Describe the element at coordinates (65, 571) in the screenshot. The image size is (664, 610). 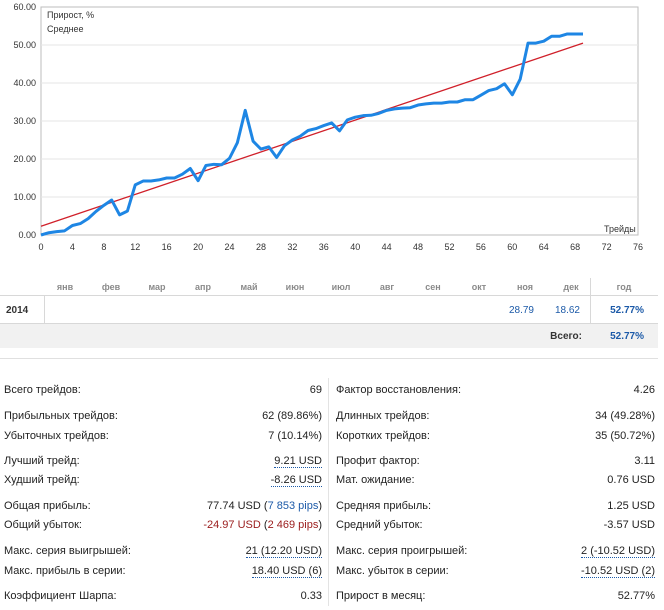
I see `stat-label: Макс. прибыль в серии:` at that location.